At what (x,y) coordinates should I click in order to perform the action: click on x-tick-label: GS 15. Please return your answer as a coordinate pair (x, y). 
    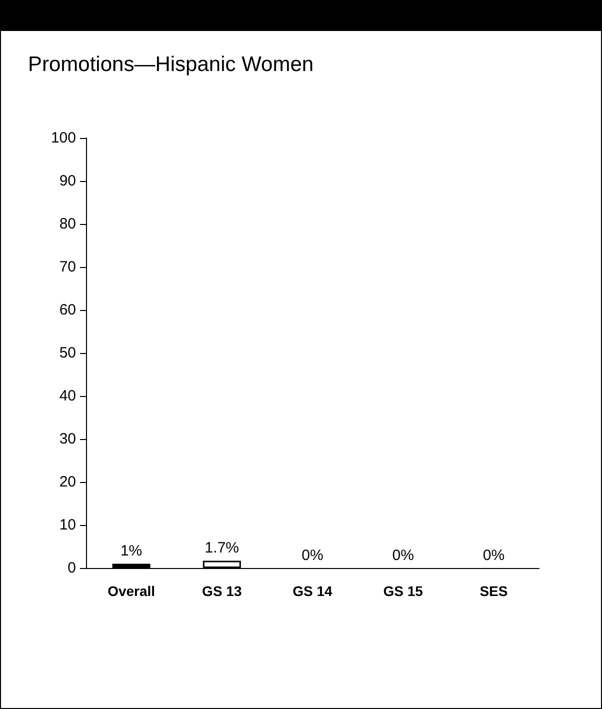
    Looking at the image, I should click on (403, 591).